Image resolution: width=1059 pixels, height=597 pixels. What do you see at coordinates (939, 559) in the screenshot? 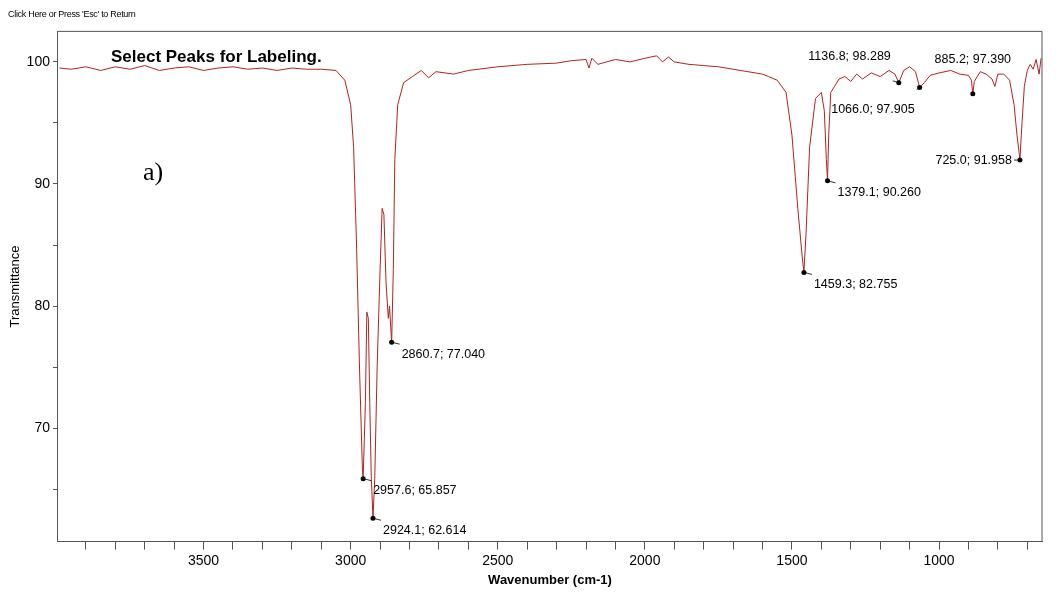
I see `x-tick-label: 1000` at bounding box center [939, 559].